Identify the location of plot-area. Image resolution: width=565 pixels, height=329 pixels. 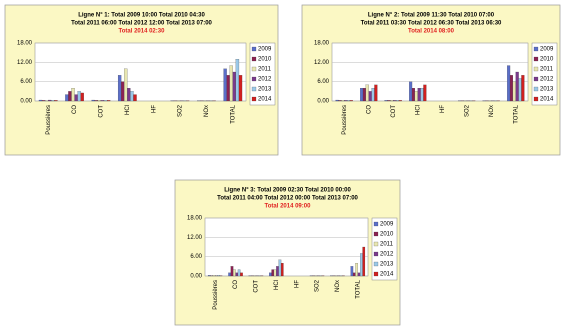
(140, 72).